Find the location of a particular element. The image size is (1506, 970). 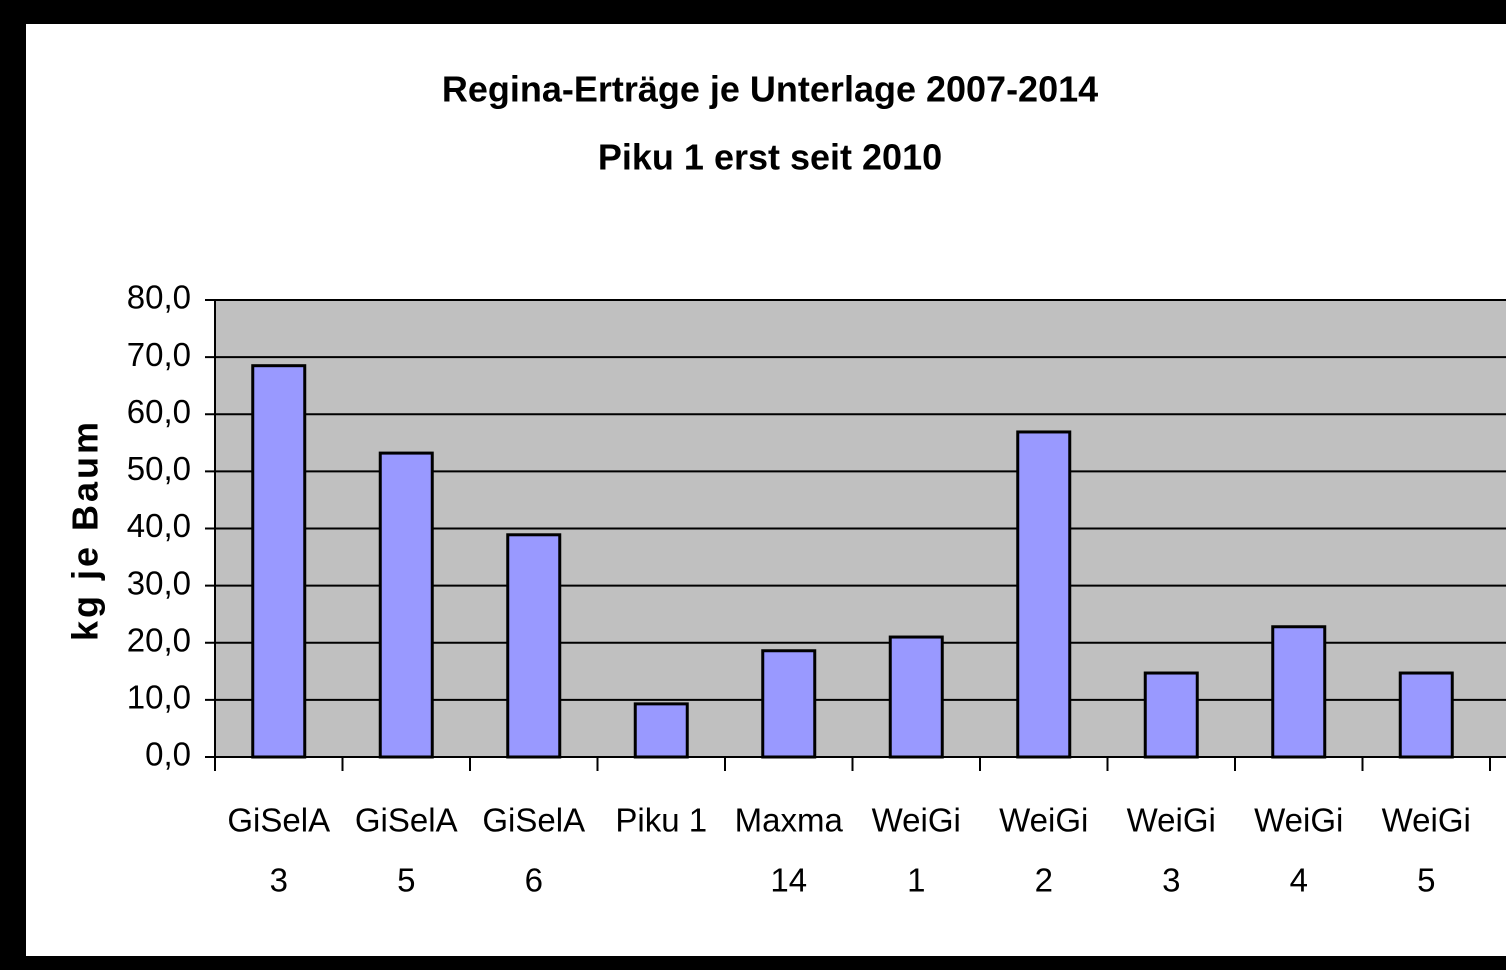

chart-subtitle: Piku 1 erst seit 2010 is located at coordinates (770, 157).